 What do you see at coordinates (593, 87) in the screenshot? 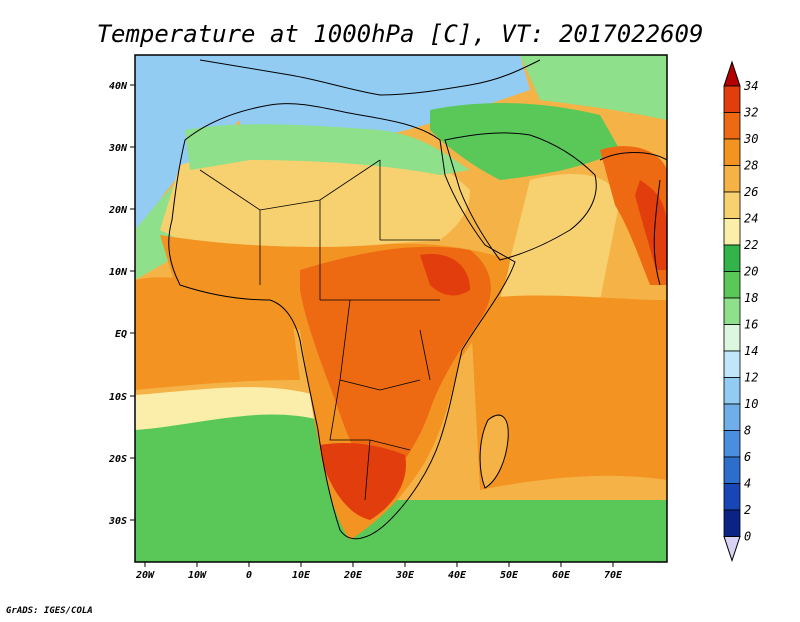
I see `europe-green-strip` at bounding box center [593, 87].